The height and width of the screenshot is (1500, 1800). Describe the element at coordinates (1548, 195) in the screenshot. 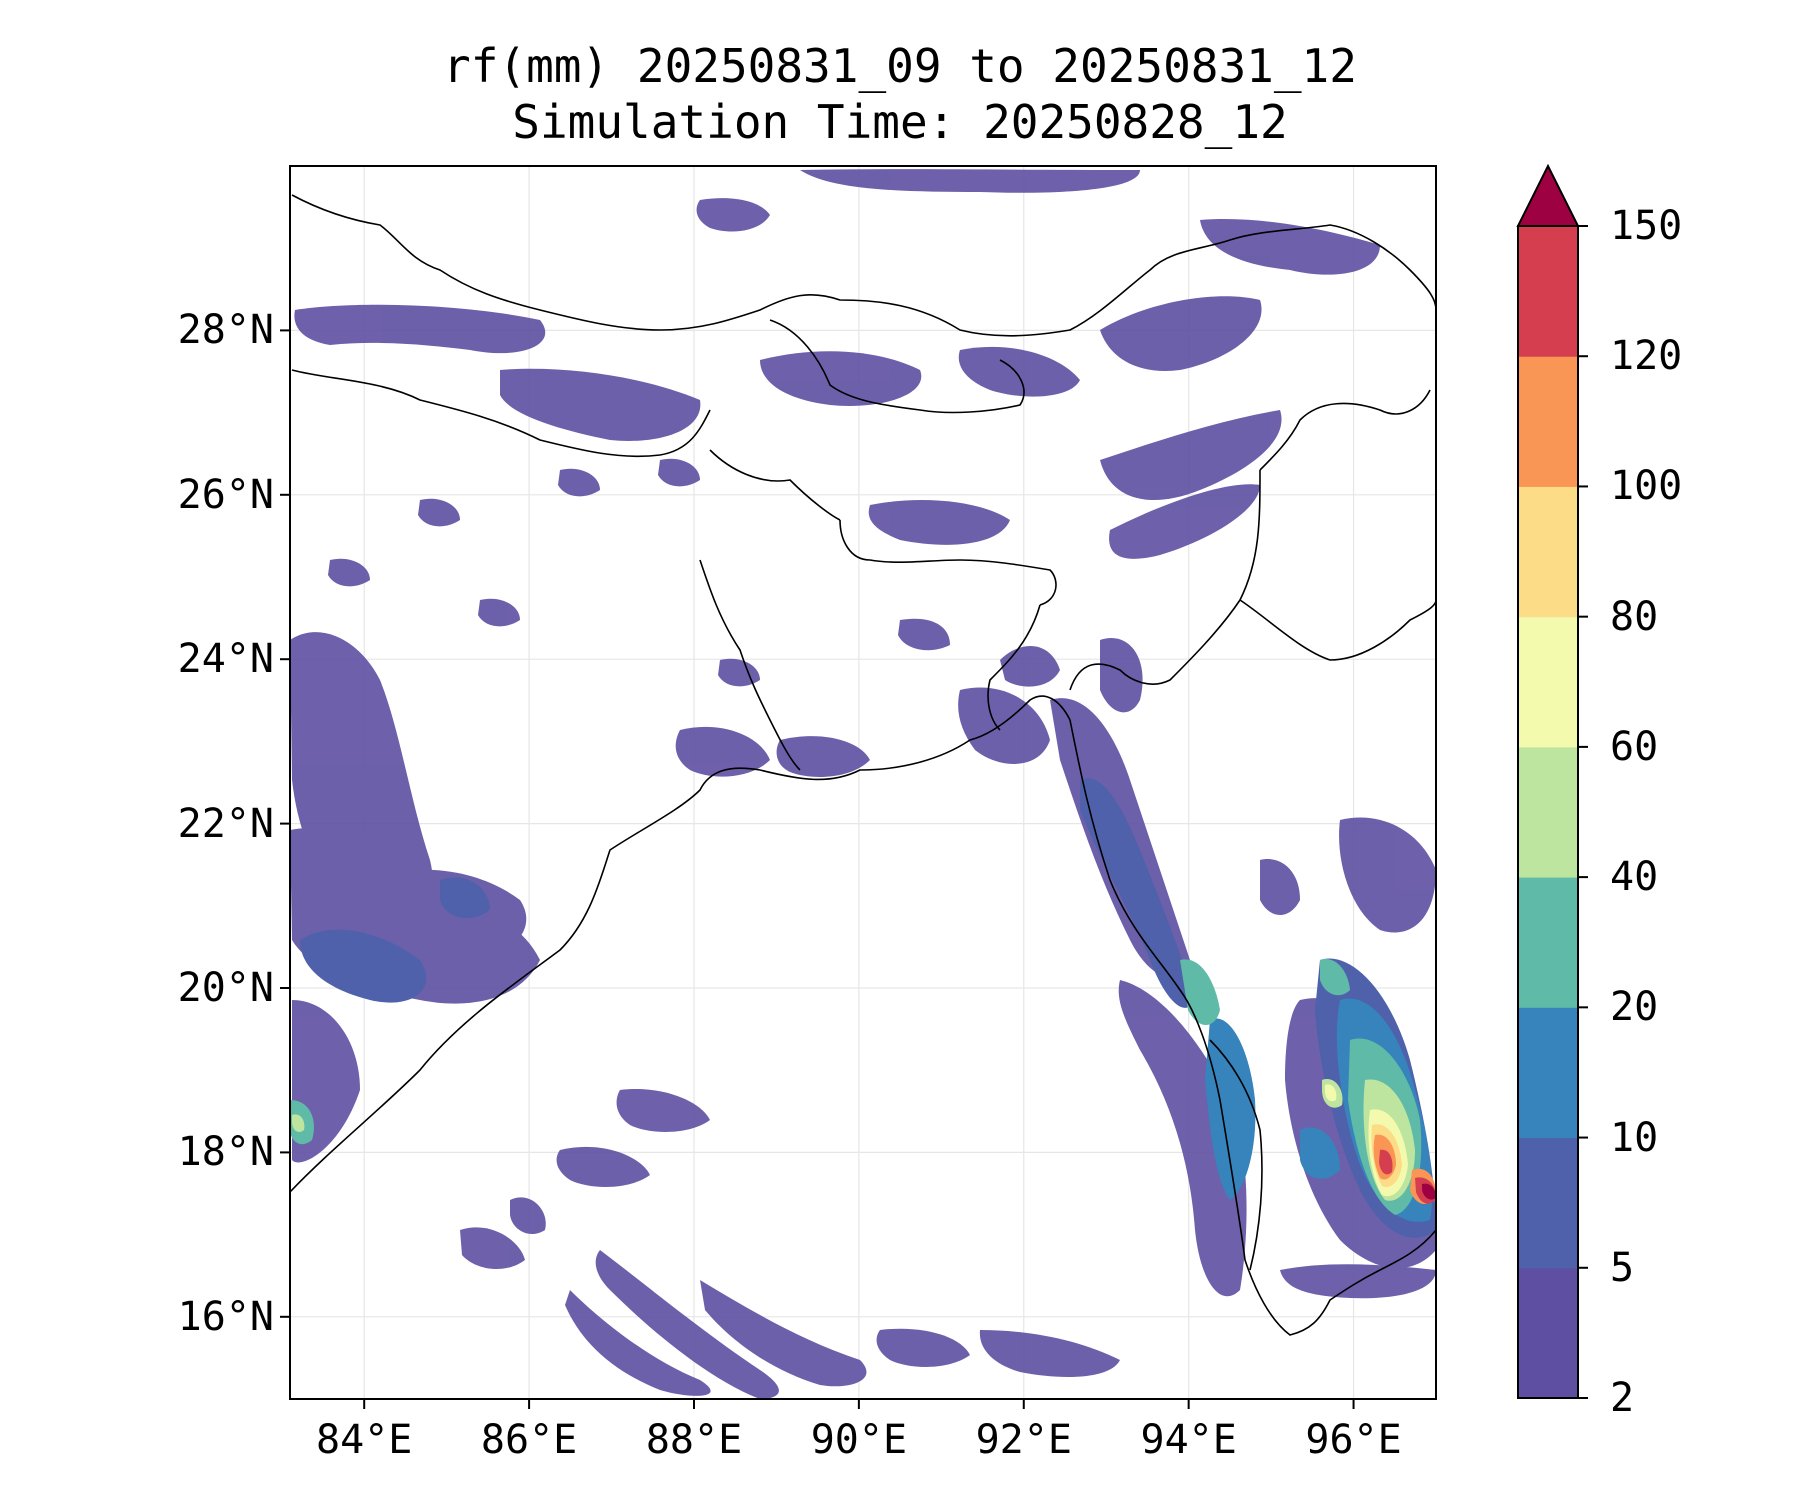

I see `colorbar-extend-arrow` at that location.